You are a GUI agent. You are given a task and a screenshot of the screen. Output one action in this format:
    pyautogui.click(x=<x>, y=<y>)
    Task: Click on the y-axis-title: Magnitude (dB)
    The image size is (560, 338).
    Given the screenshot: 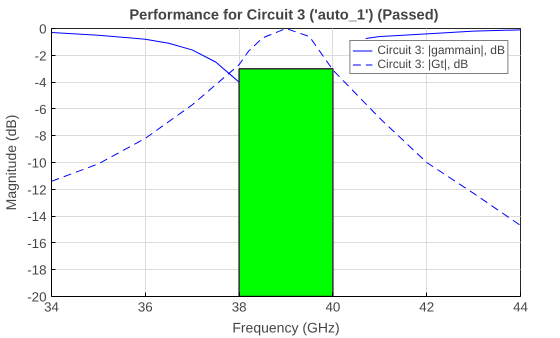 What is the action you would take?
    pyautogui.click(x=11, y=162)
    